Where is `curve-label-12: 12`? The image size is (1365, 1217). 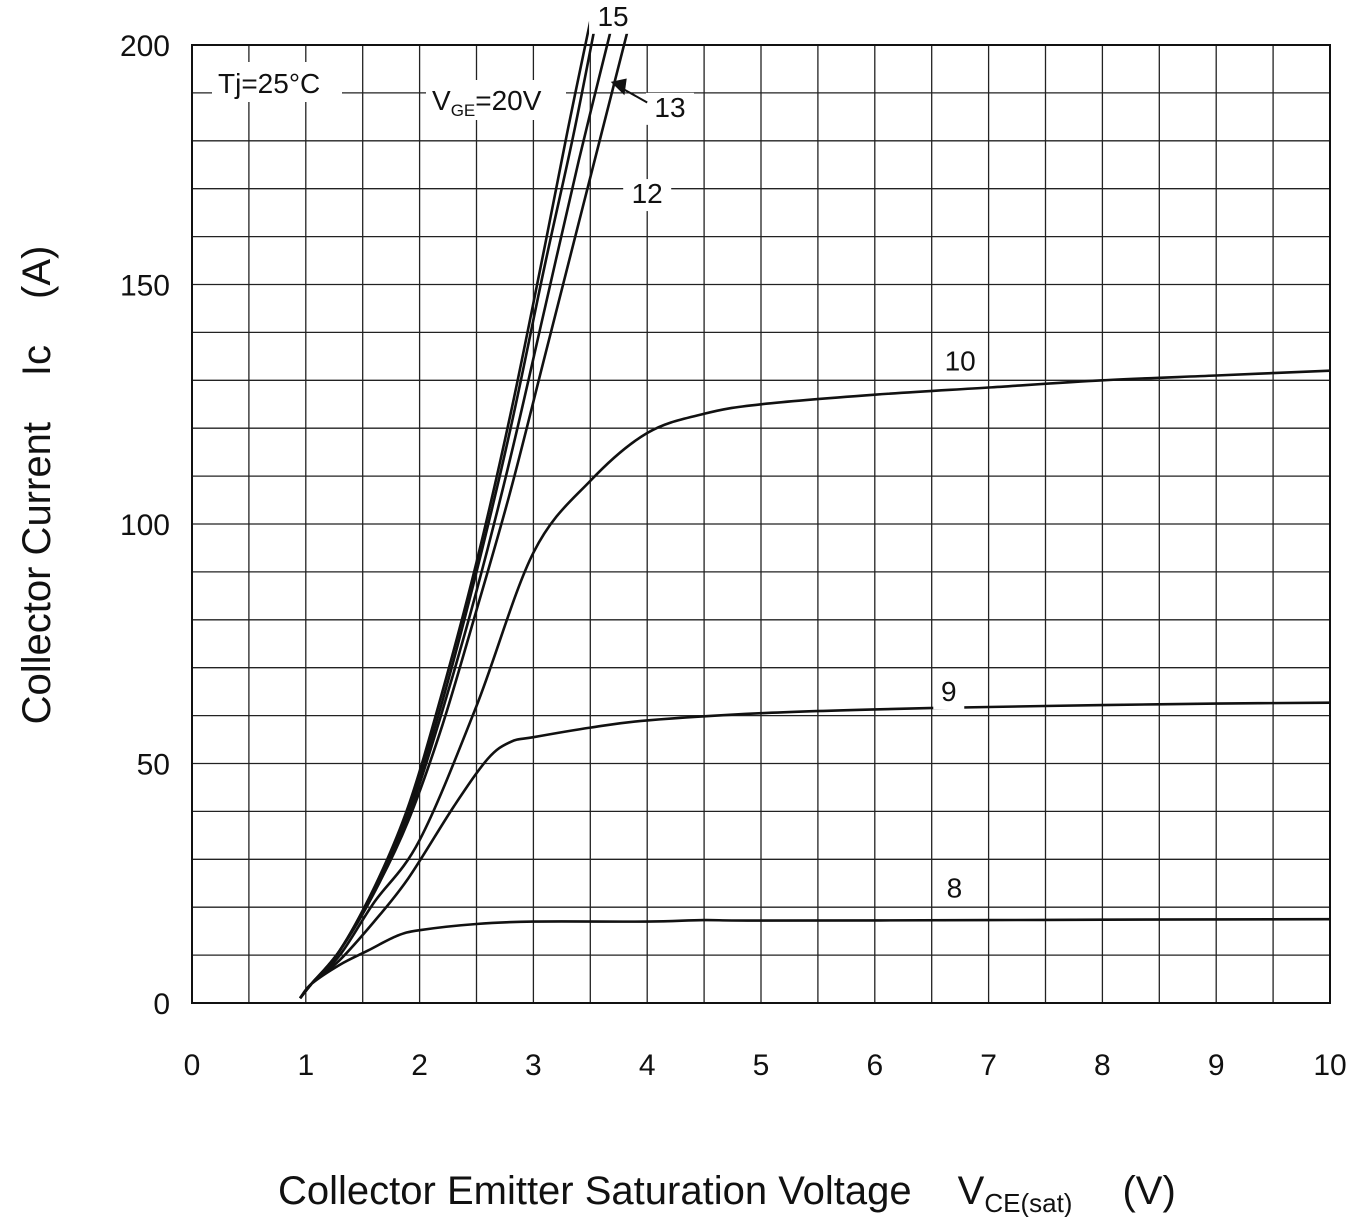
curve-label-12: 12 is located at coordinates (647, 193).